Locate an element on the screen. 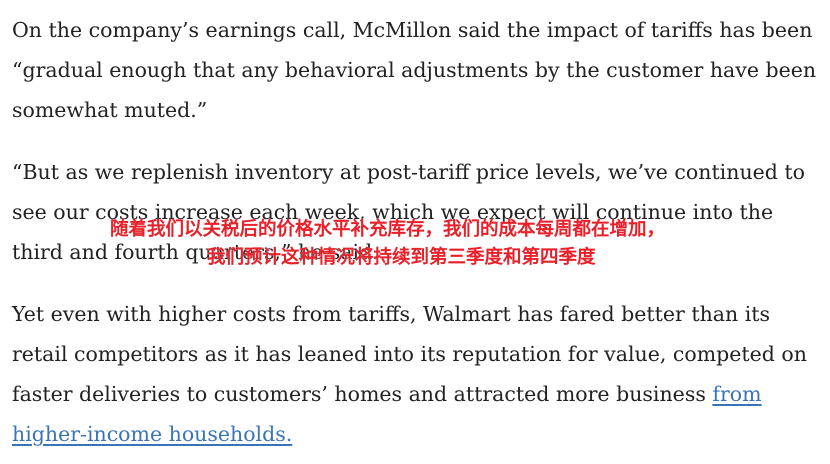 The width and height of the screenshot is (830, 464). subtitle-overlay-line-2: 我们预计这种情况将持续到第三季度和第四季度 is located at coordinates (401, 257).